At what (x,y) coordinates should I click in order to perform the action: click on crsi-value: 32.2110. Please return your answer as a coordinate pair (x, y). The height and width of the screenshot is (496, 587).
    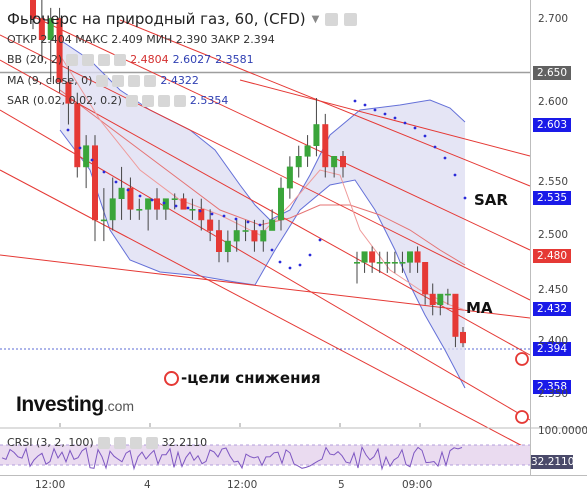
    Looking at the image, I should click on (184, 442).